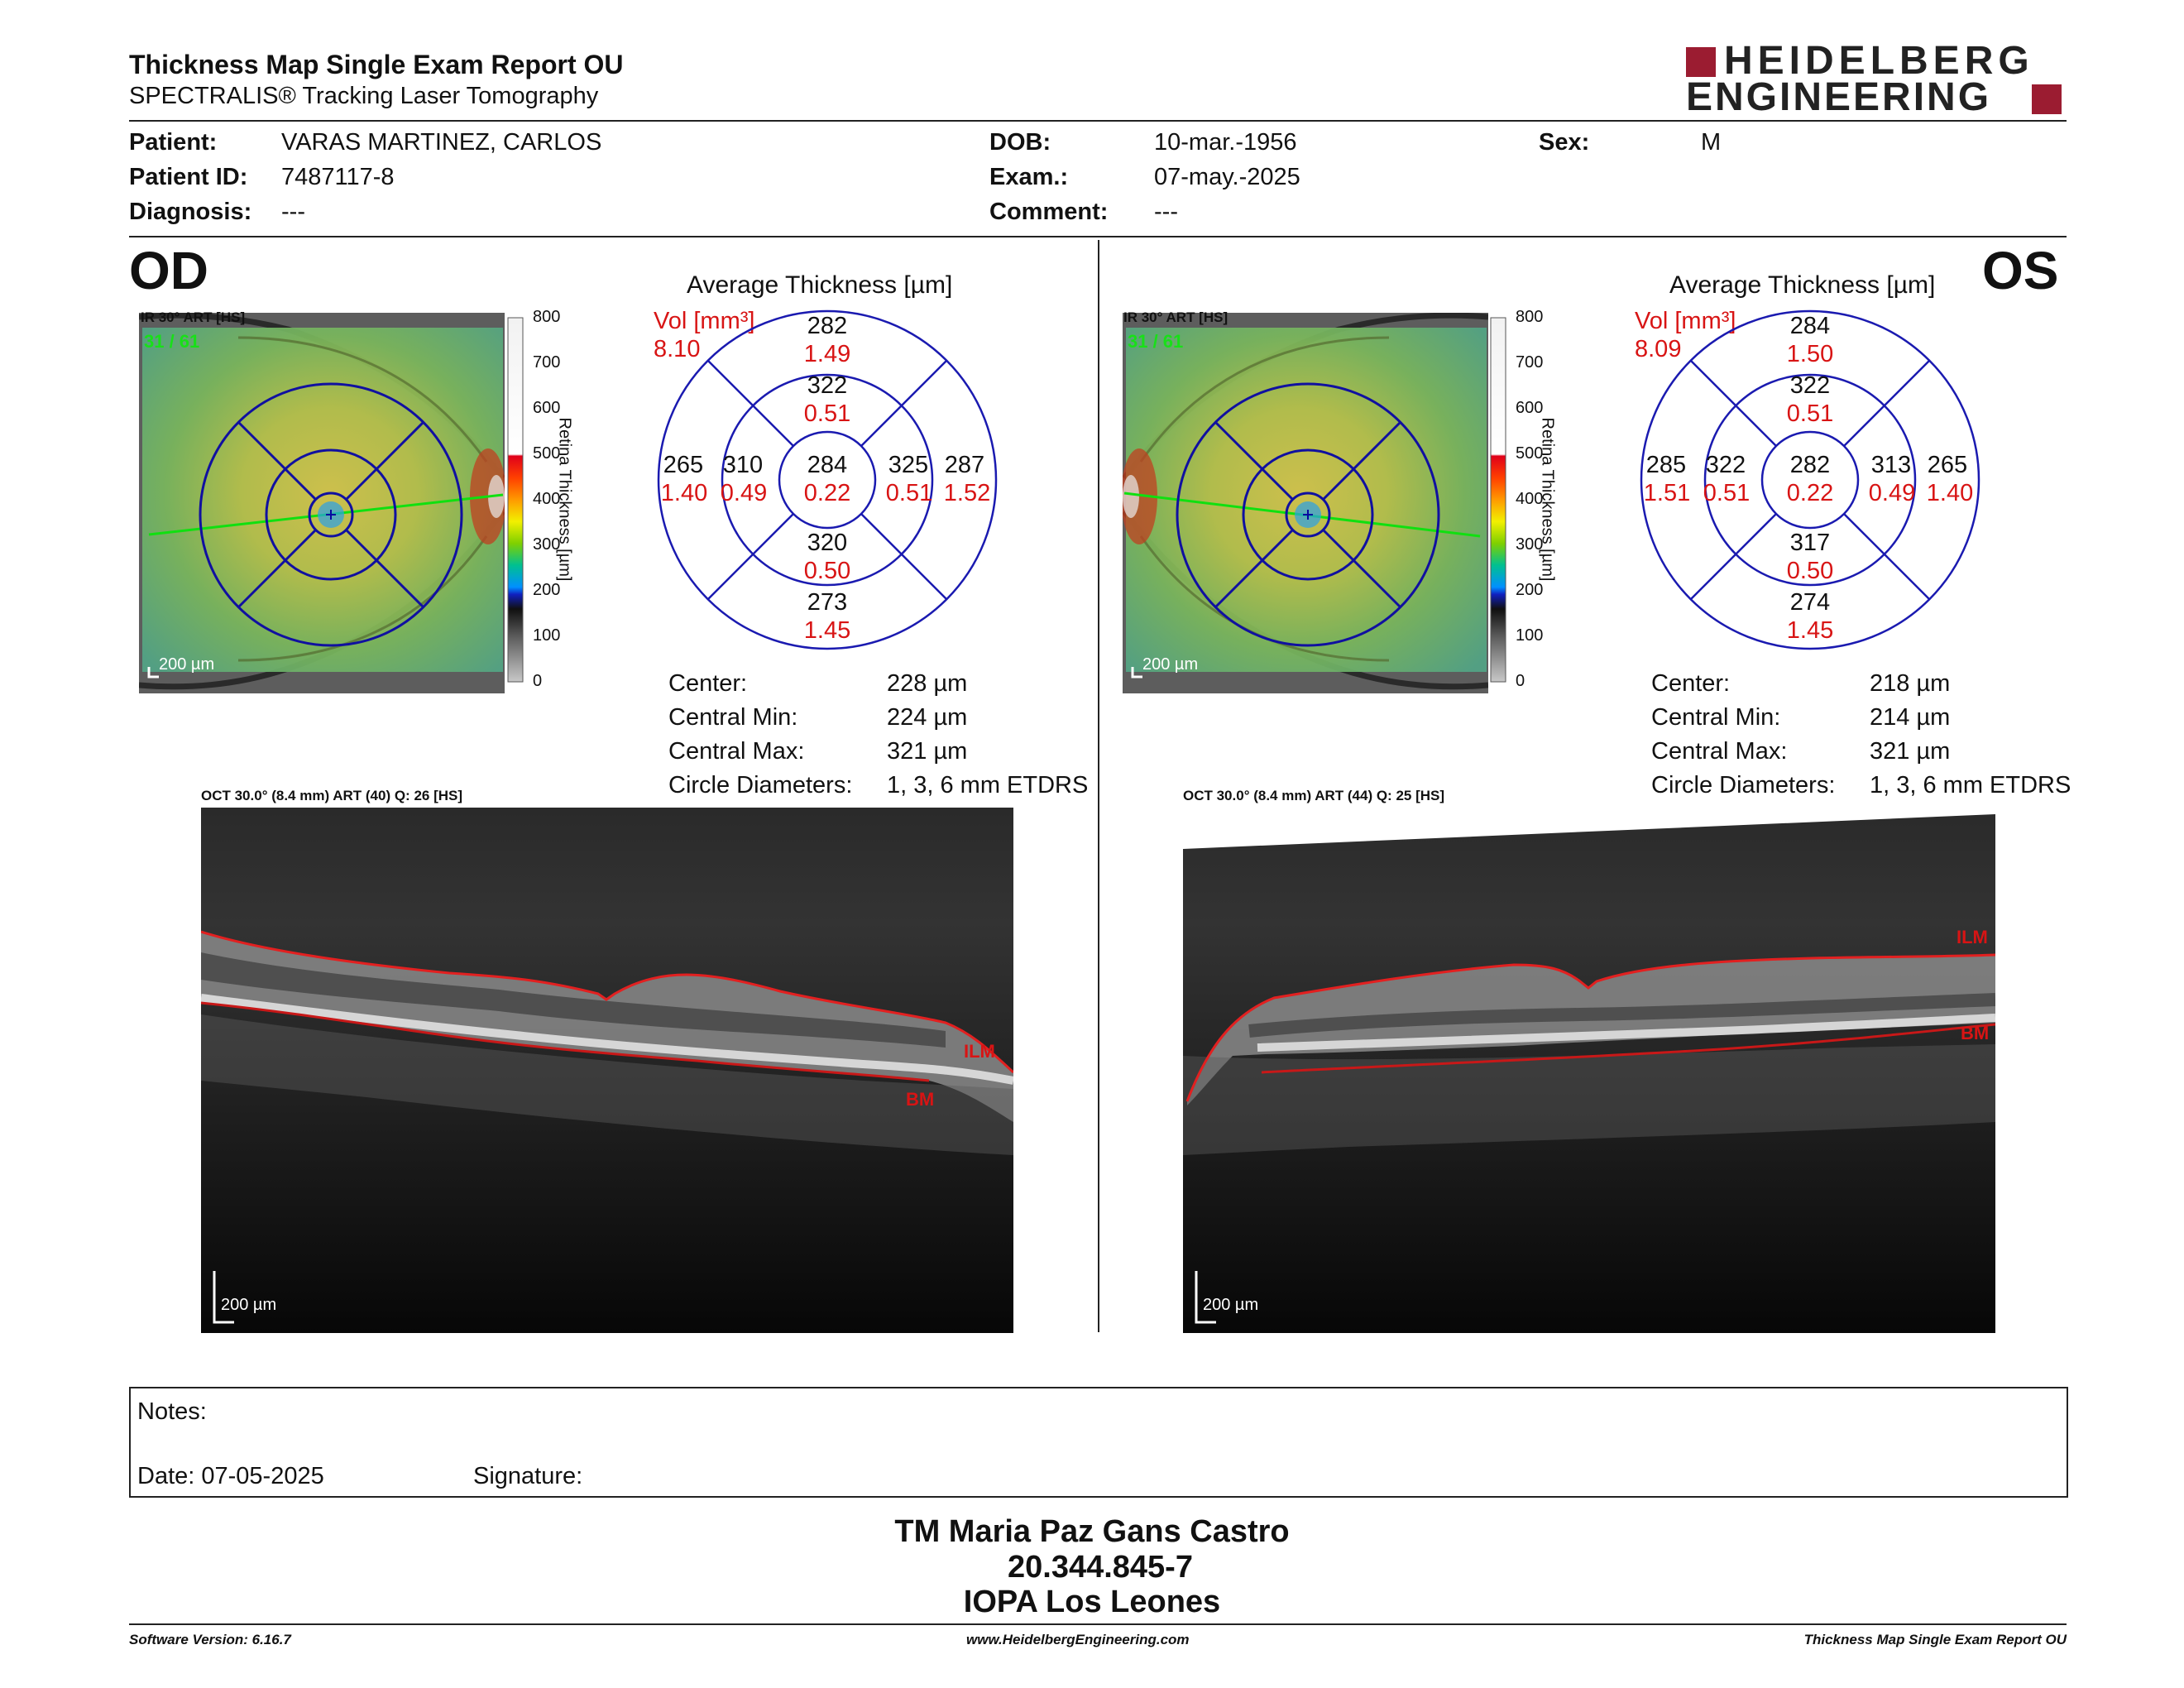 Image resolution: width=2184 pixels, height=1688 pixels. Describe the element at coordinates (1691, 683) in the screenshot. I see `os-center-label: Center:` at that location.